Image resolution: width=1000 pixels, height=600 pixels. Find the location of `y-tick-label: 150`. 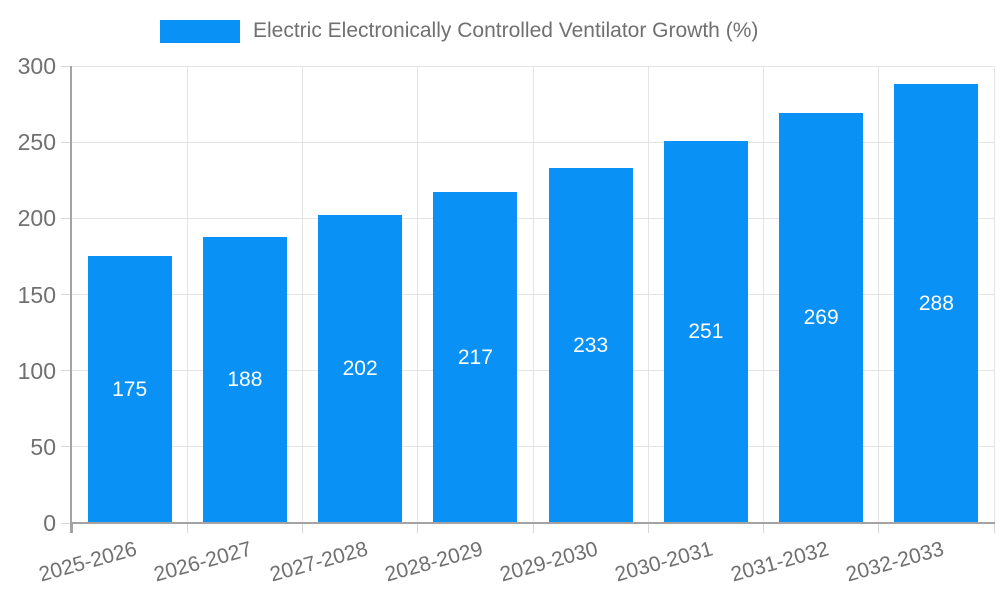

y-tick-label: 150 is located at coordinates (36, 294).